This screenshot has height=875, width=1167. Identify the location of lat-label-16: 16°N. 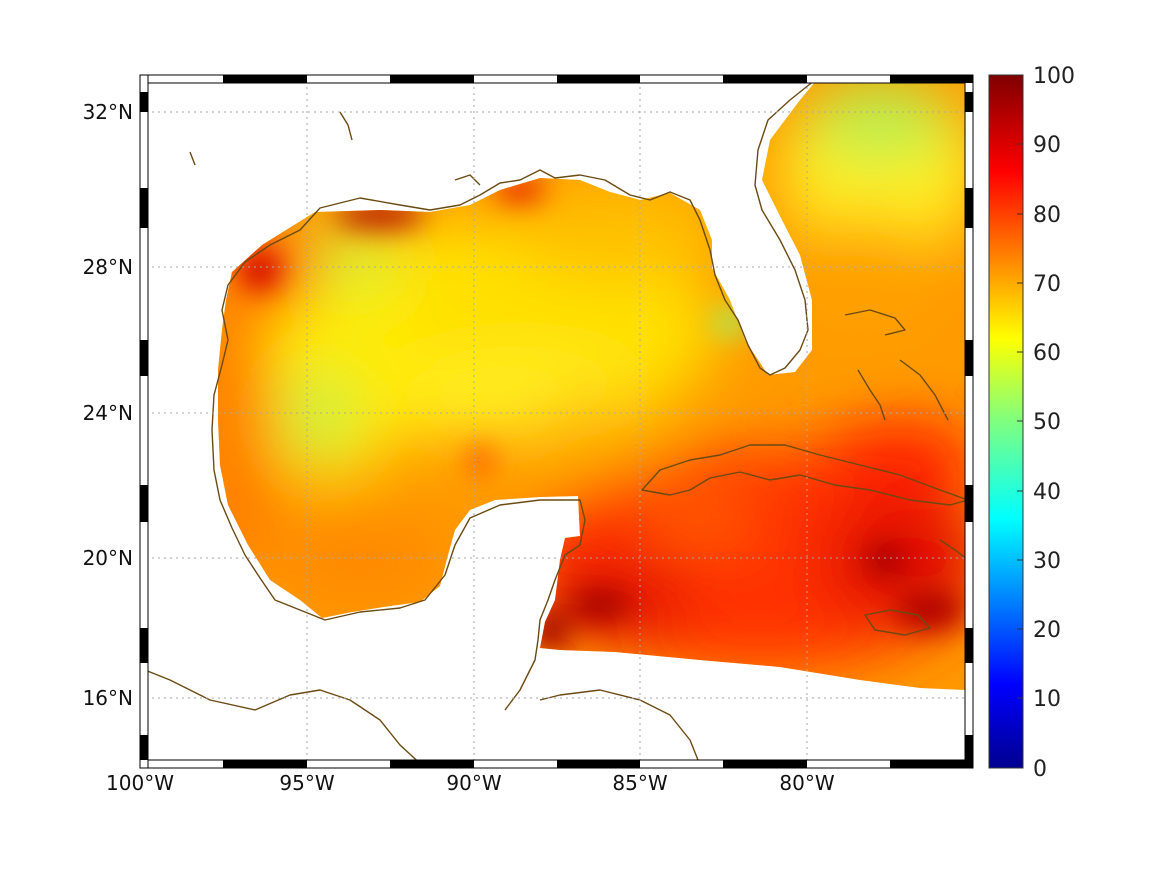
(108, 698).